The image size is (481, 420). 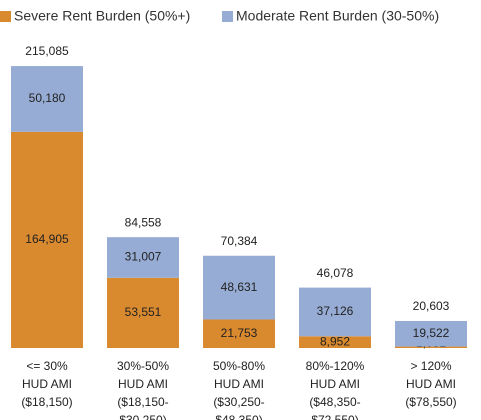 What do you see at coordinates (102, 16) in the screenshot?
I see `legend-label: Severe Rent Burden (50%+)` at bounding box center [102, 16].